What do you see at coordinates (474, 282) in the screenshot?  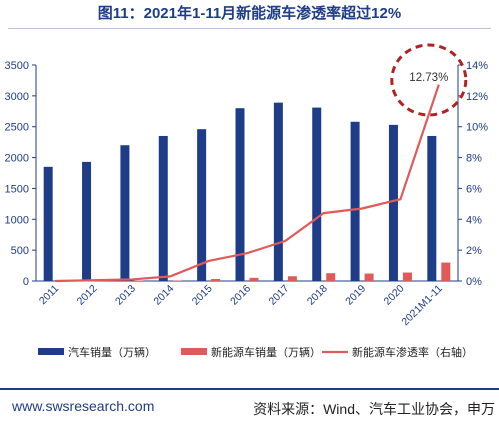 I see `y-right-tick-label: 0%` at bounding box center [474, 282].